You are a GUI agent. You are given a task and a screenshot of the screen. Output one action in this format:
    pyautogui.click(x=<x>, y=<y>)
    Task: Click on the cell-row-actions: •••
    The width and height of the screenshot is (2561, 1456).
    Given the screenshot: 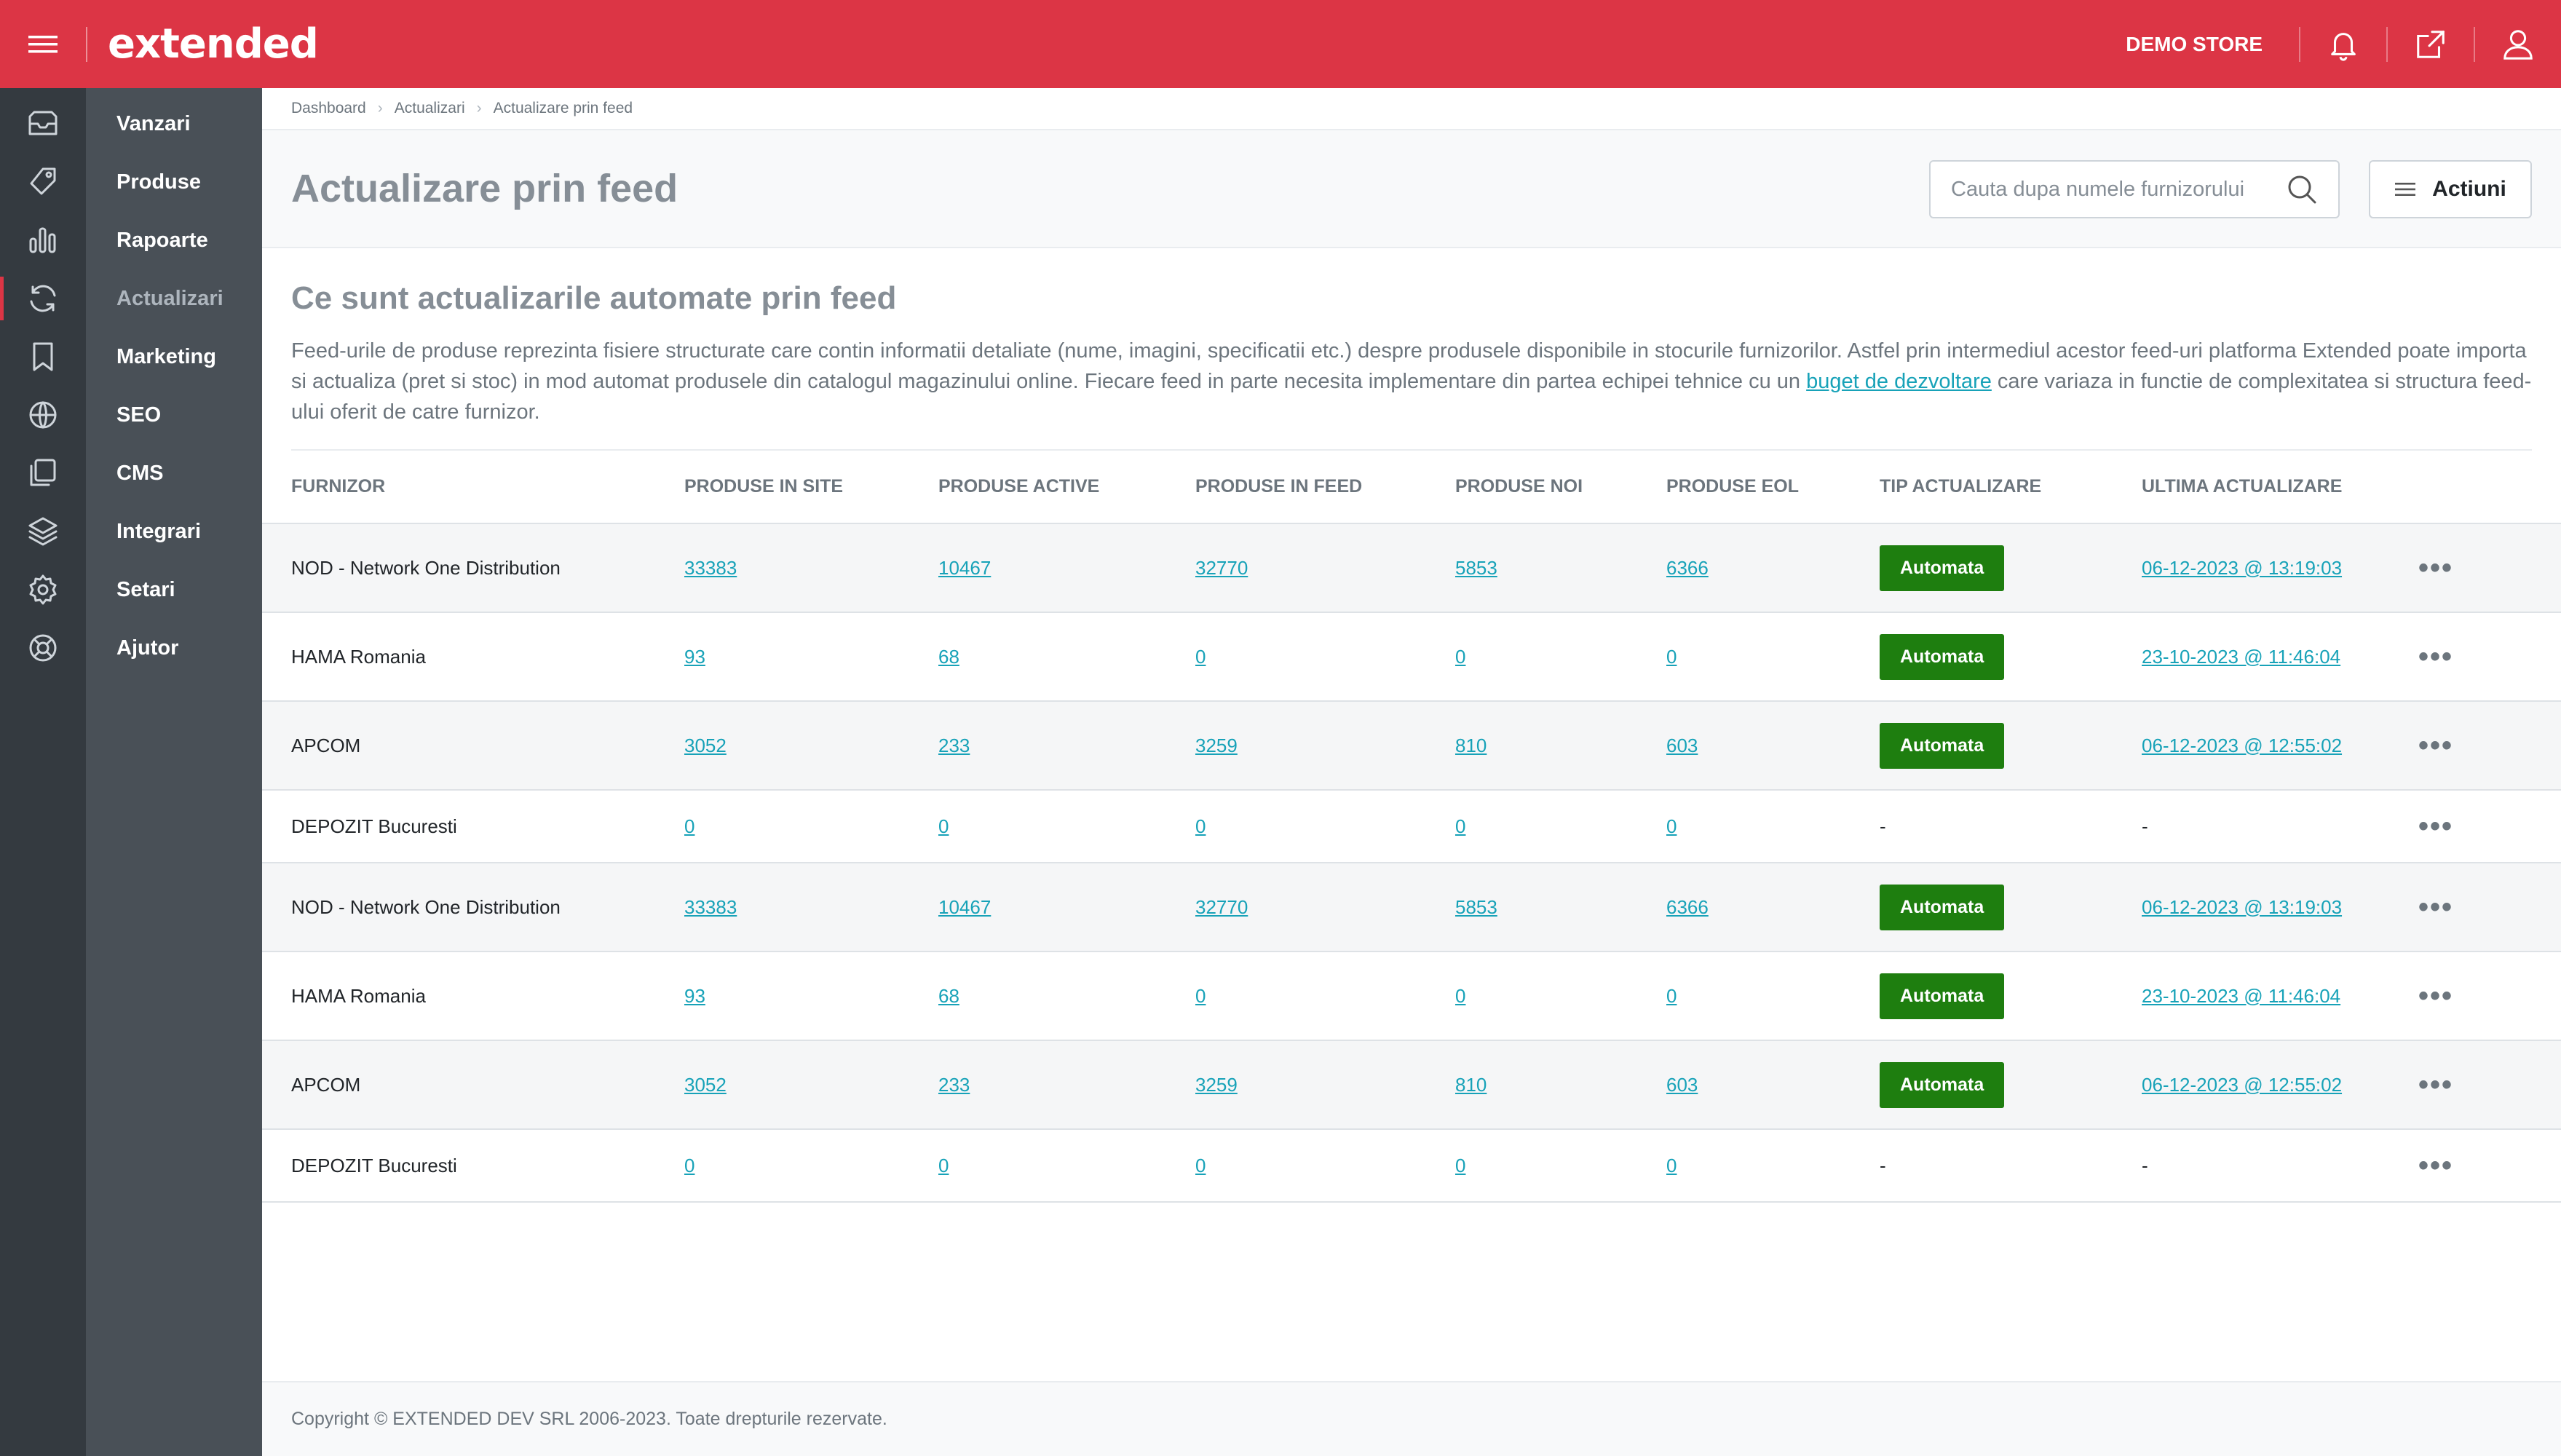 What is the action you would take?
    pyautogui.click(x=2489, y=568)
    